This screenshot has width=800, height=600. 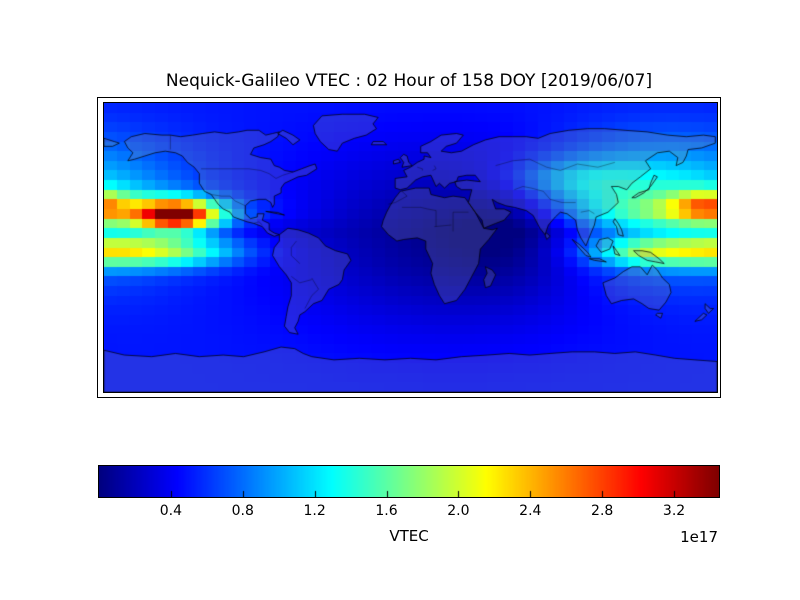 I want to click on colorbar-label: VTEC, so click(x=409, y=536).